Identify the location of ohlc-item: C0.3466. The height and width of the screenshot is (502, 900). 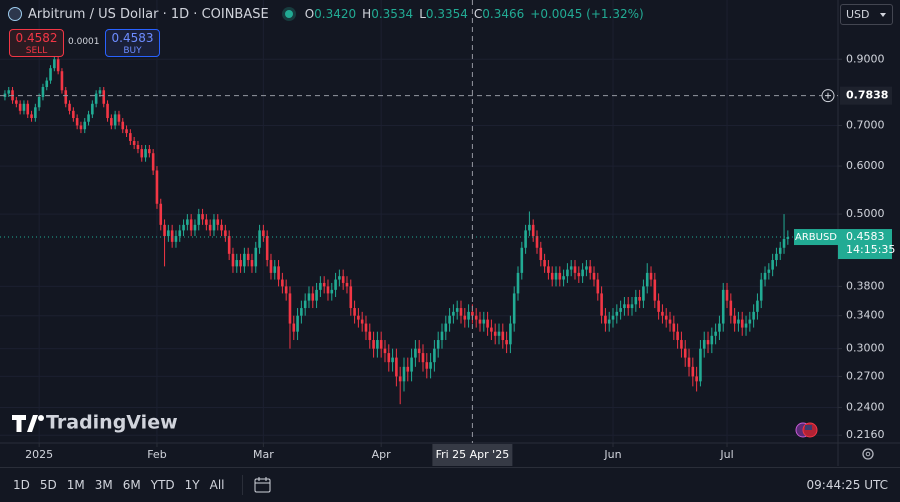
(499, 14).